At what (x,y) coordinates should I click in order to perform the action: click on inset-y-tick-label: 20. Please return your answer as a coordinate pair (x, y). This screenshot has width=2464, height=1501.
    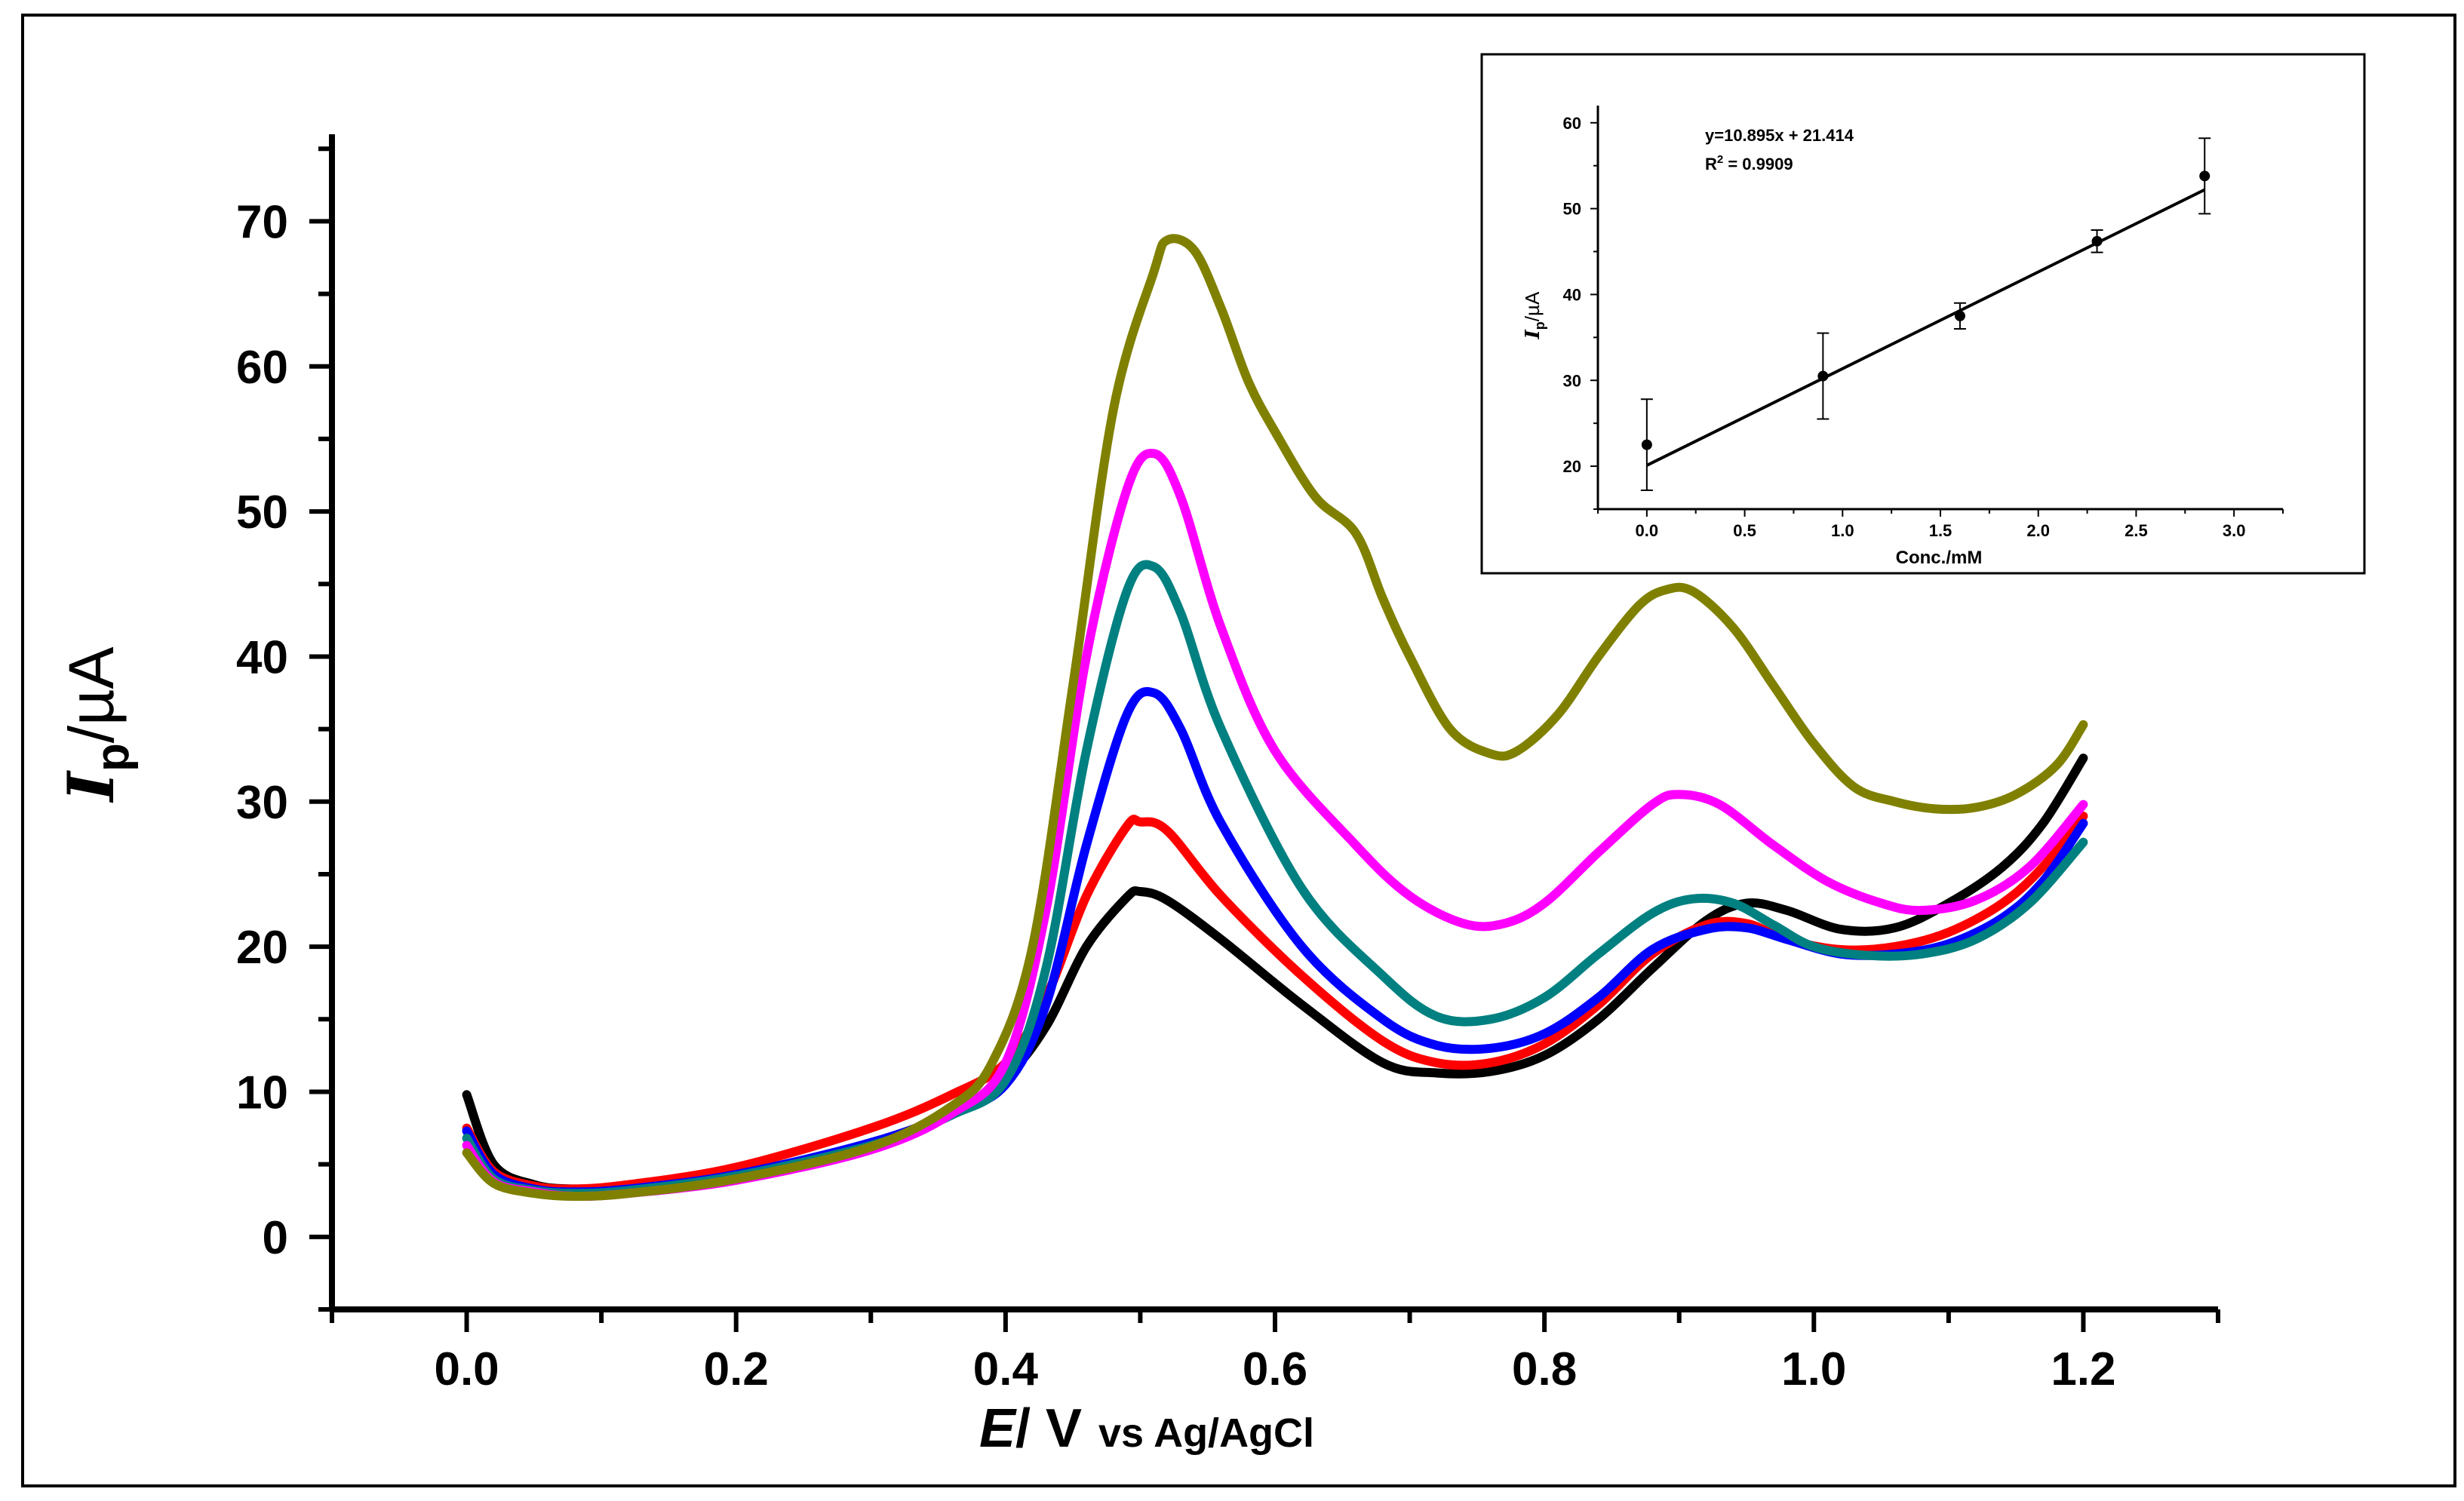
    Looking at the image, I should click on (1572, 466).